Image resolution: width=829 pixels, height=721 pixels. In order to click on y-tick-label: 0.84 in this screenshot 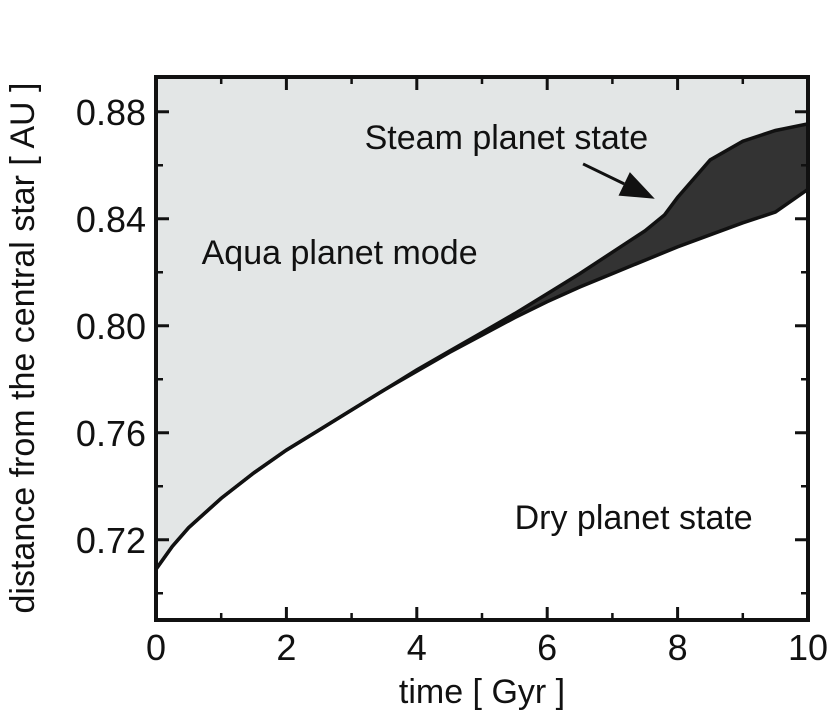, I will do `click(111, 219)`.